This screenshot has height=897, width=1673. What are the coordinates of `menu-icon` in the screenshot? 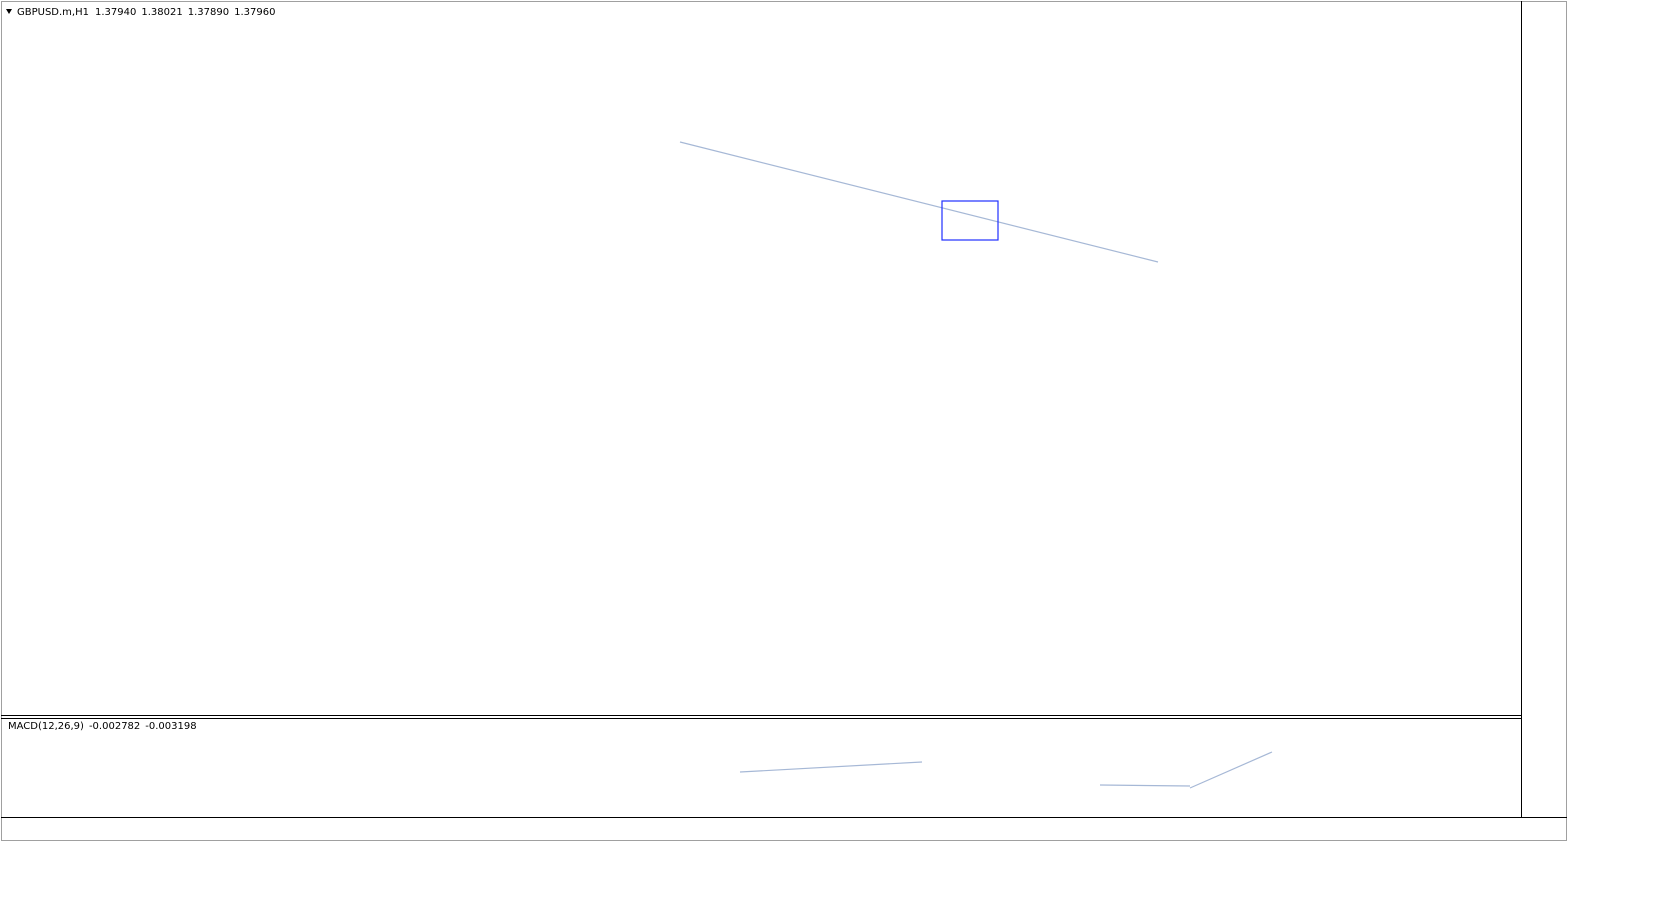 It's located at (9, 11).